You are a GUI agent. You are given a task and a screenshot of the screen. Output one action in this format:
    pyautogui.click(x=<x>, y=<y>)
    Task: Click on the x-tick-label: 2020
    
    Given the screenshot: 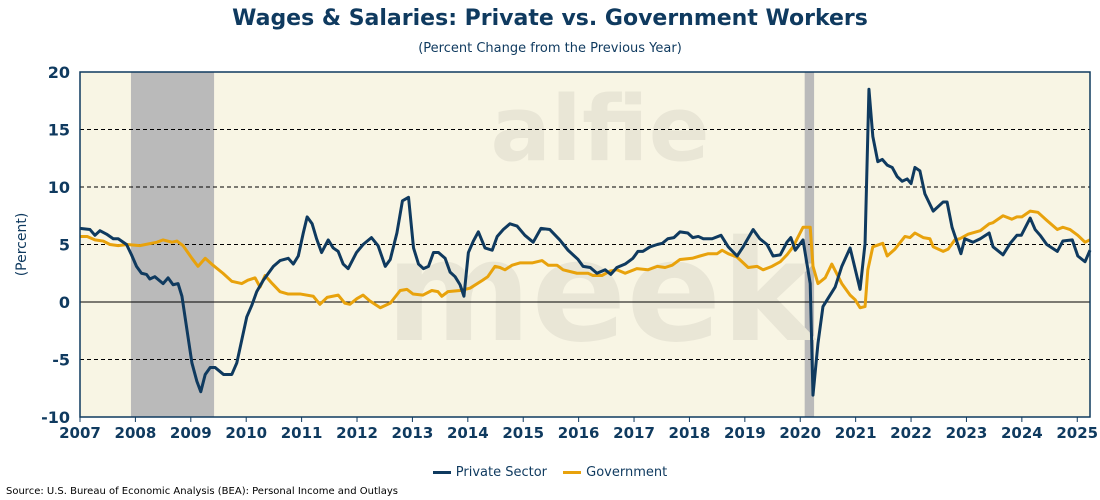 What is the action you would take?
    pyautogui.click(x=800, y=433)
    